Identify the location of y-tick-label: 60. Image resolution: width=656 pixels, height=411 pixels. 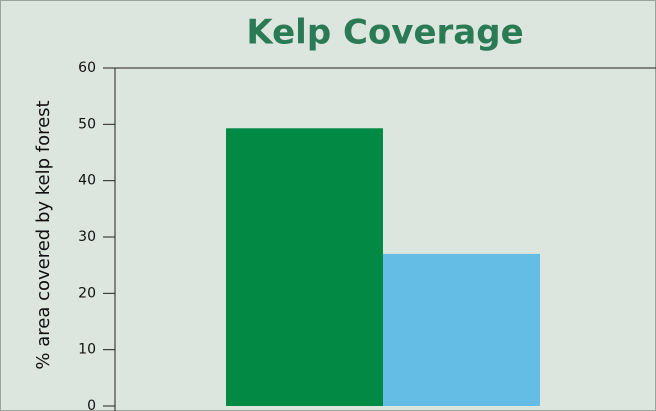
(87, 68).